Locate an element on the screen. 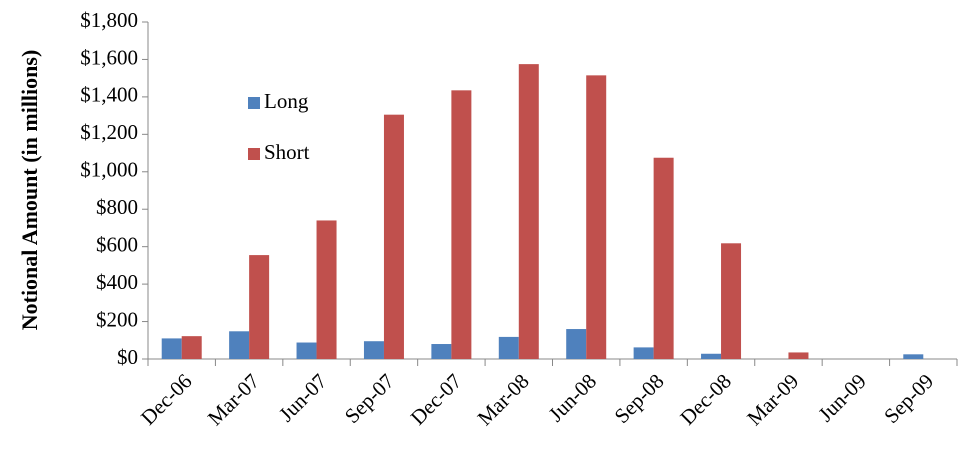 This screenshot has height=464, width=961. x-tick-label: Dec-06 is located at coordinates (166, 399).